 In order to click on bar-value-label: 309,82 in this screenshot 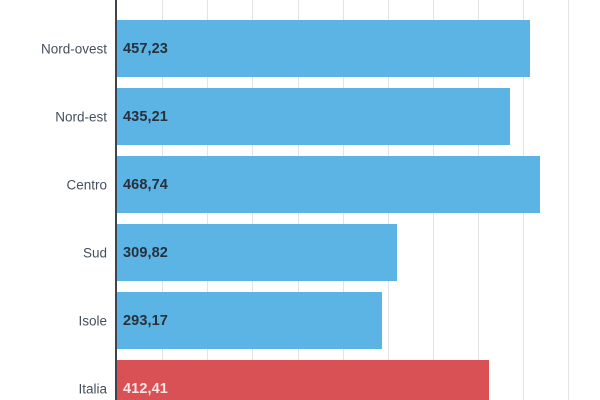, I will do `click(145, 252)`.